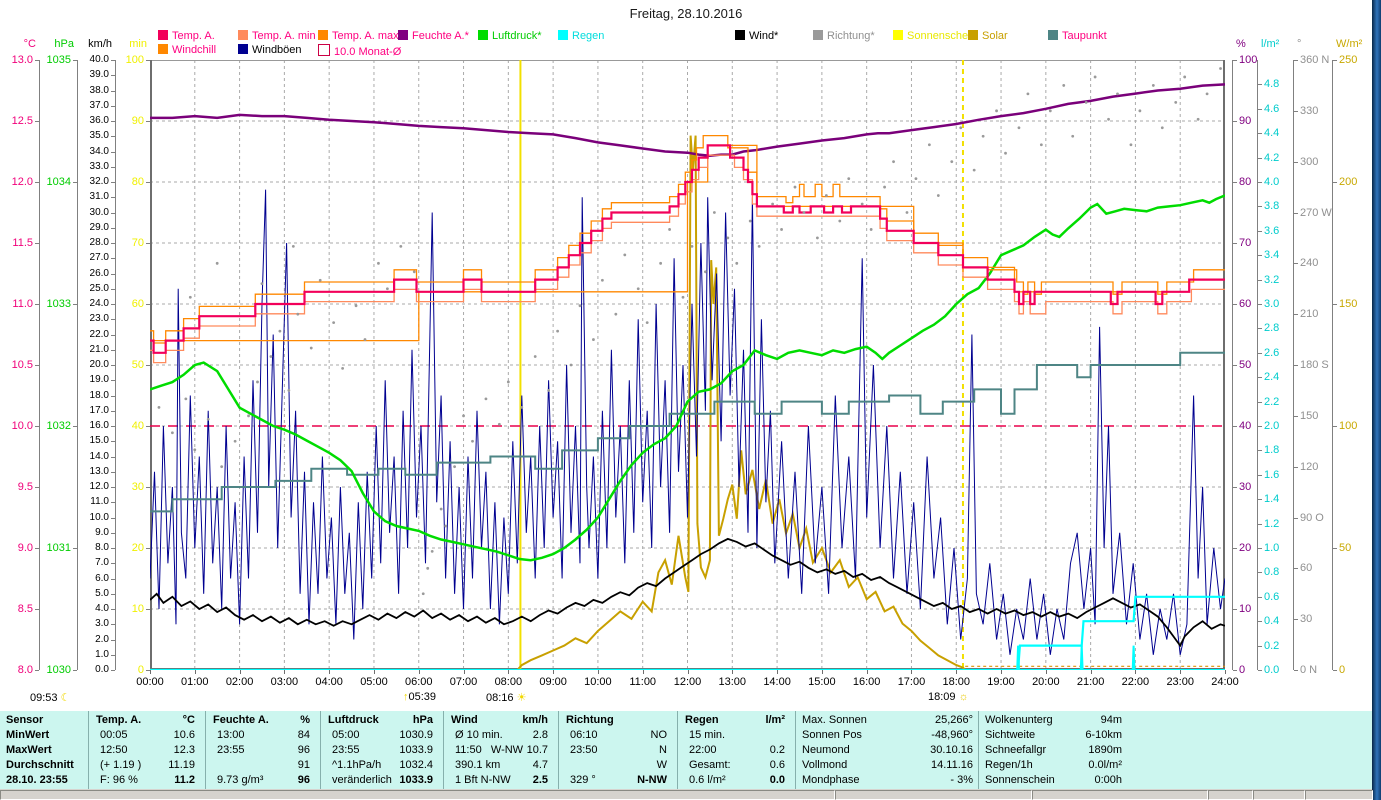 This screenshot has width=1381, height=800. I want to click on tick-label-deg: 210, so click(1309, 314).